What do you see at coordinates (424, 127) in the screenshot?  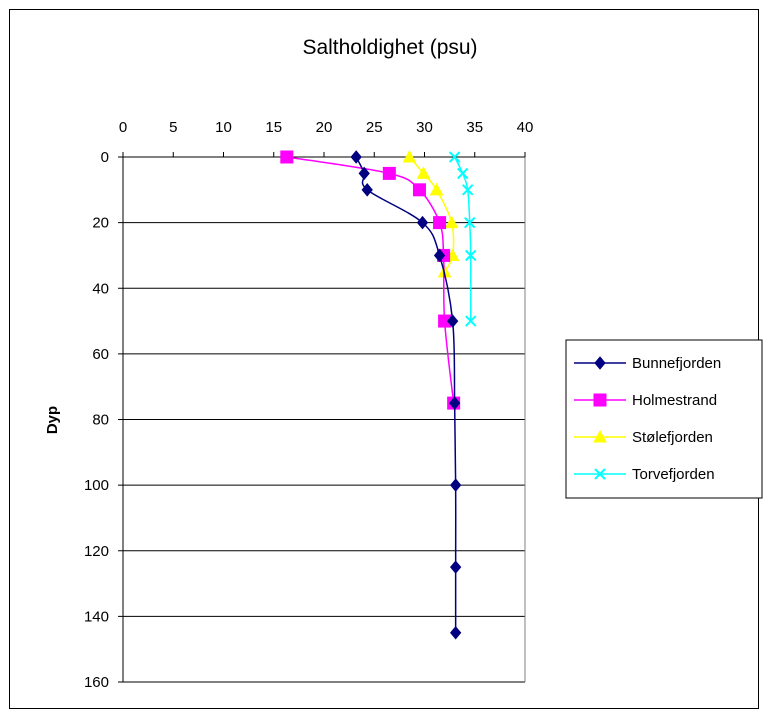 I see `x-tick-label-6: 30` at bounding box center [424, 127].